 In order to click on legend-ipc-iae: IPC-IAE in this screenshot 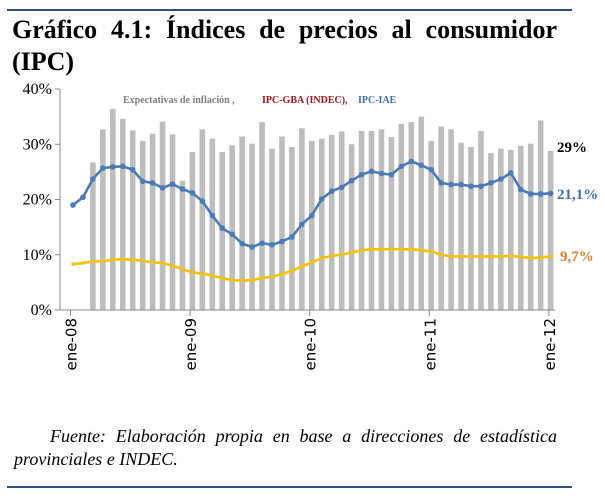, I will do `click(377, 100)`.